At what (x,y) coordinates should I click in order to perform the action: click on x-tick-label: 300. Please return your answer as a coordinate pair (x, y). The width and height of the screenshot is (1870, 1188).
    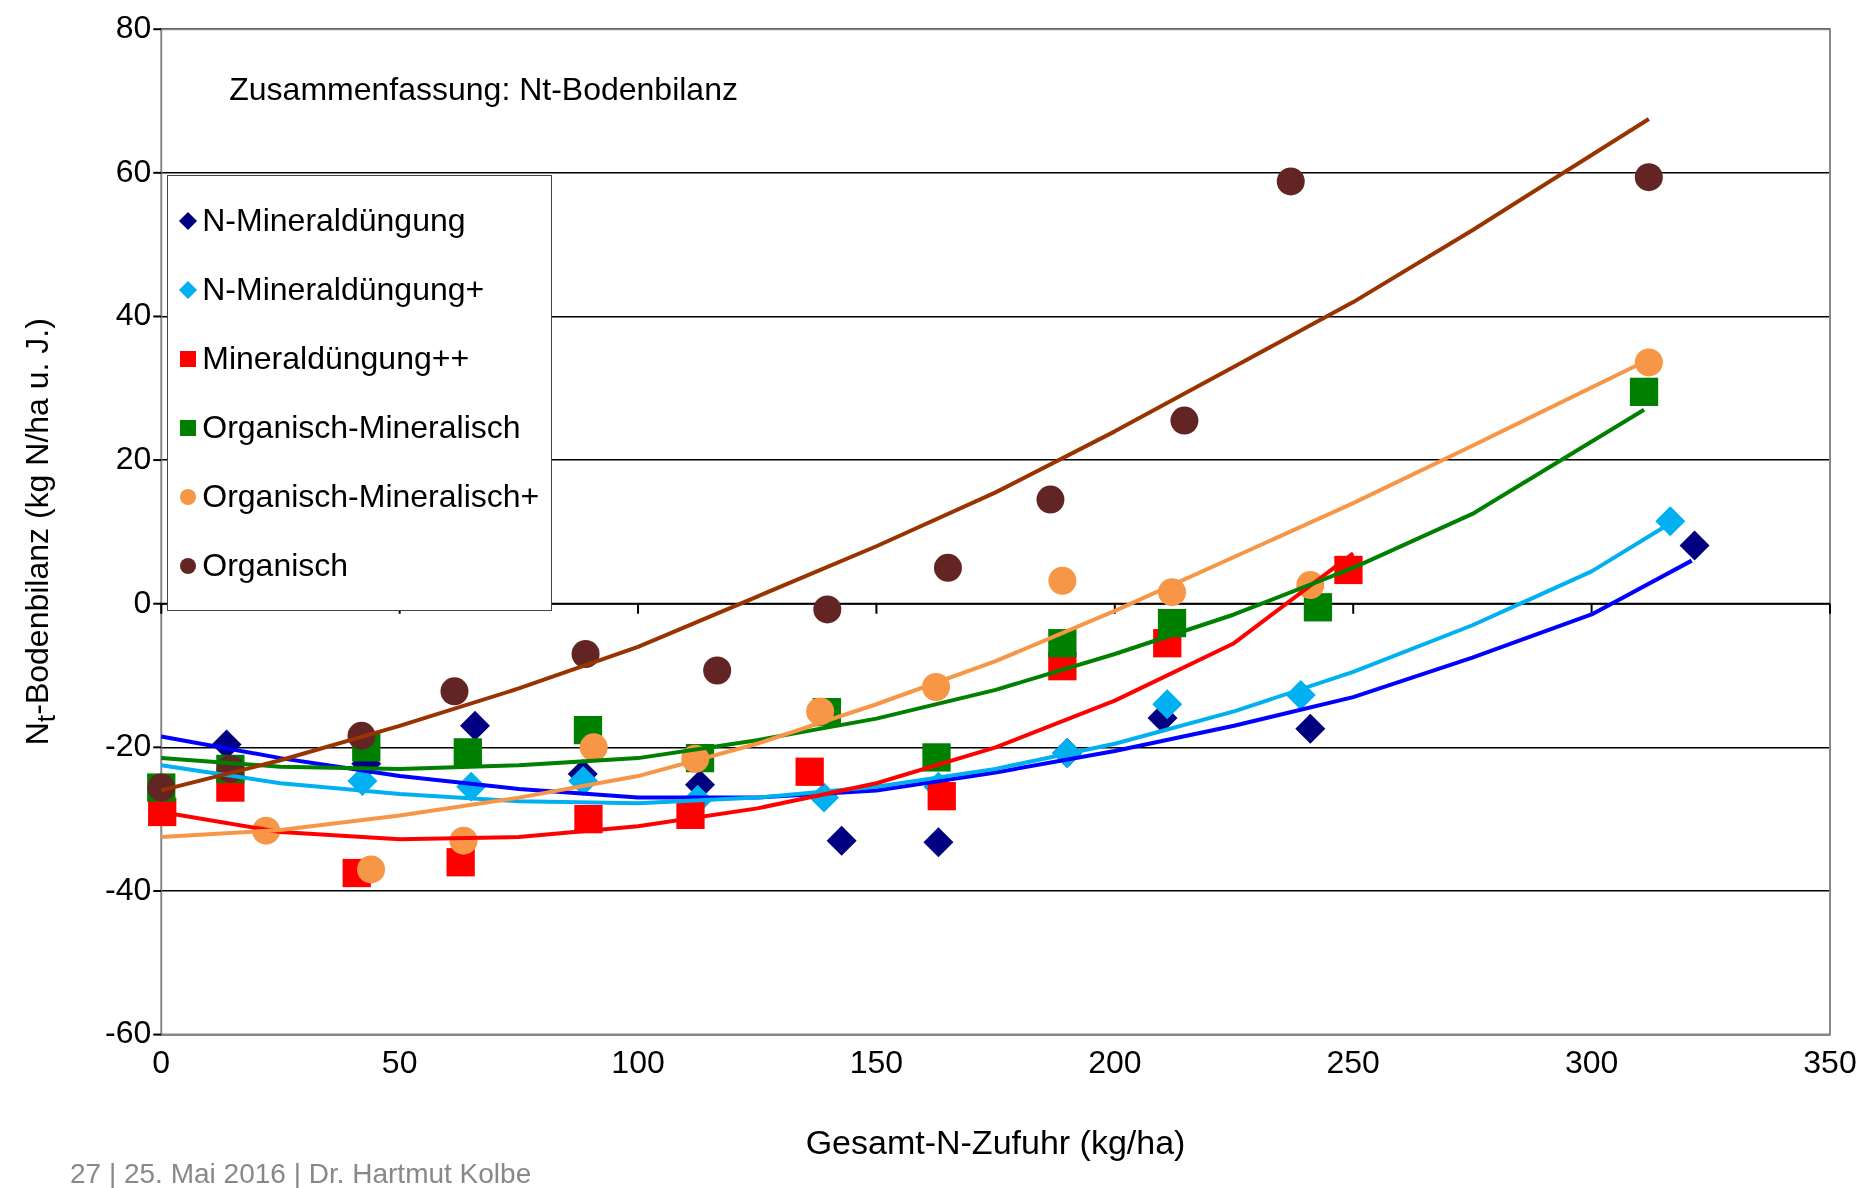
    Looking at the image, I should click on (1591, 1061).